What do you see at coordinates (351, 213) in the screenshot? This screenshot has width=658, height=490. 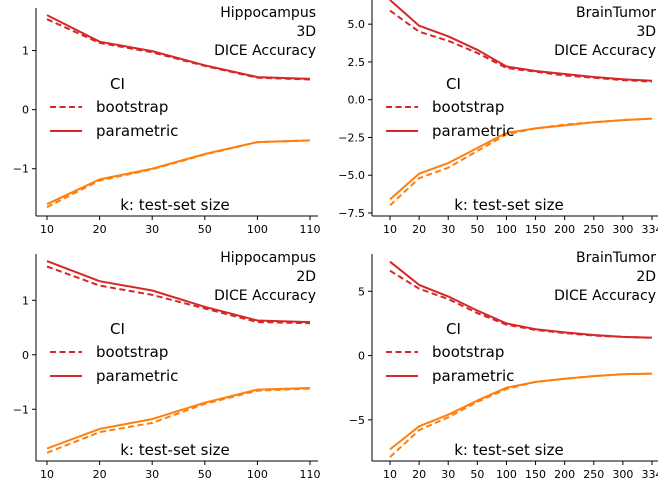 I see `y-tick-label: −7.5` at bounding box center [351, 213].